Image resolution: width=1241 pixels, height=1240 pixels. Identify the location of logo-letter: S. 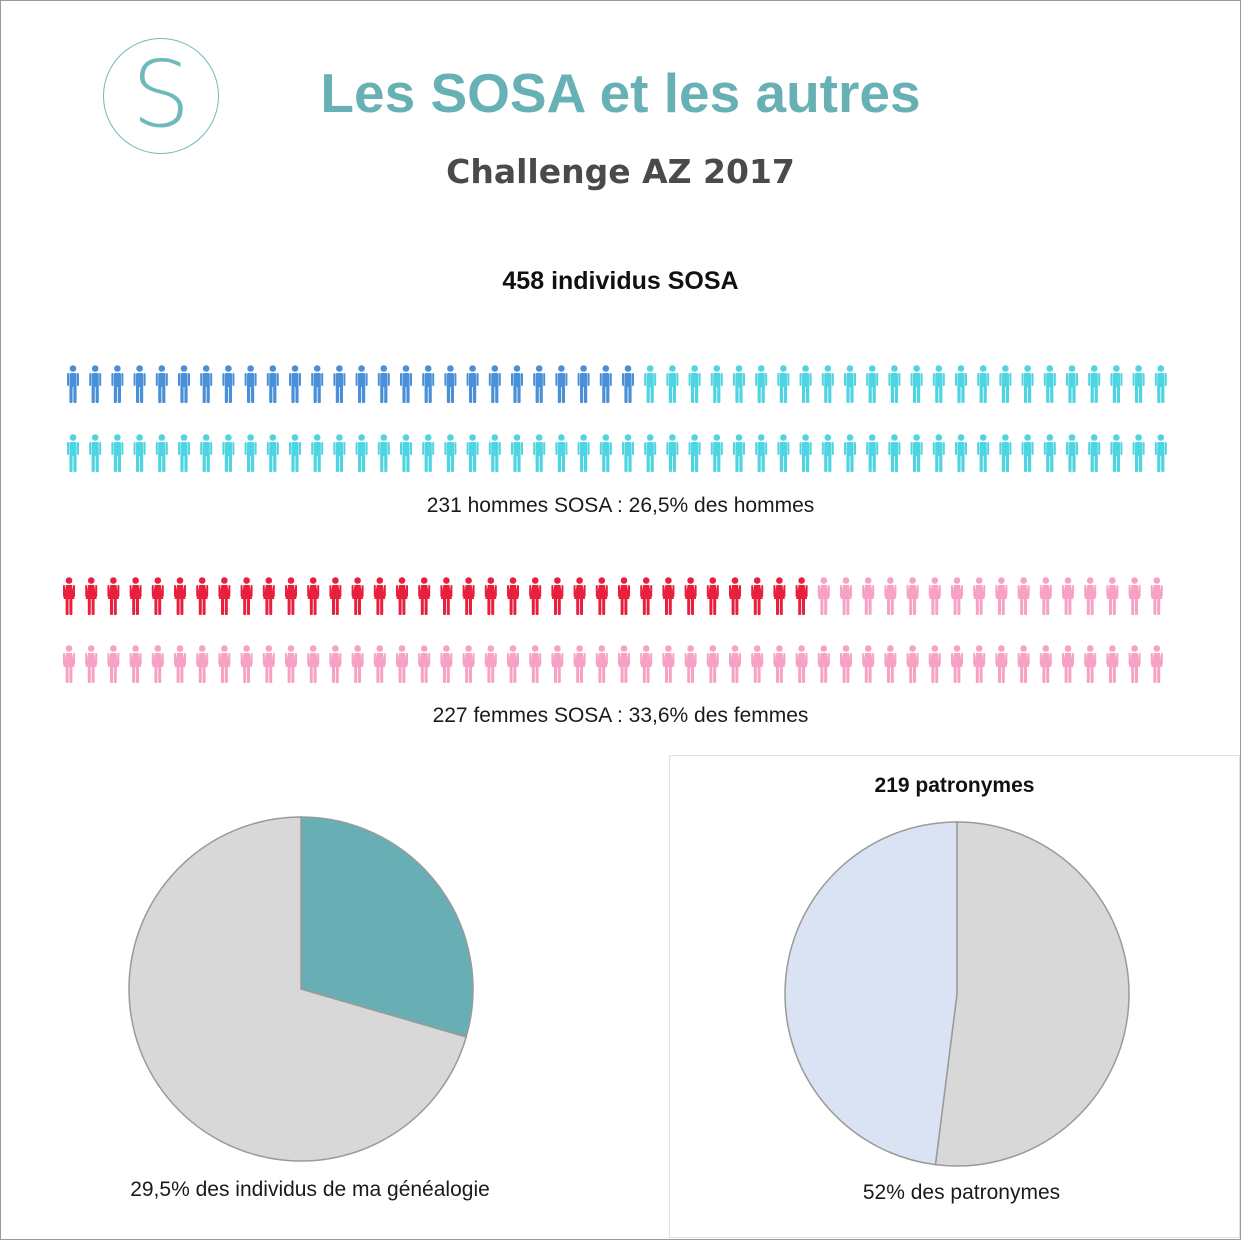
(161, 94).